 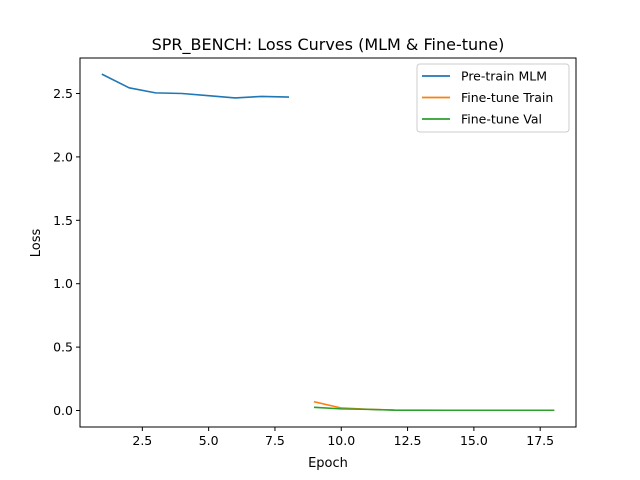 What do you see at coordinates (63, 93) in the screenshot?
I see `y-tick-label: 2.5` at bounding box center [63, 93].